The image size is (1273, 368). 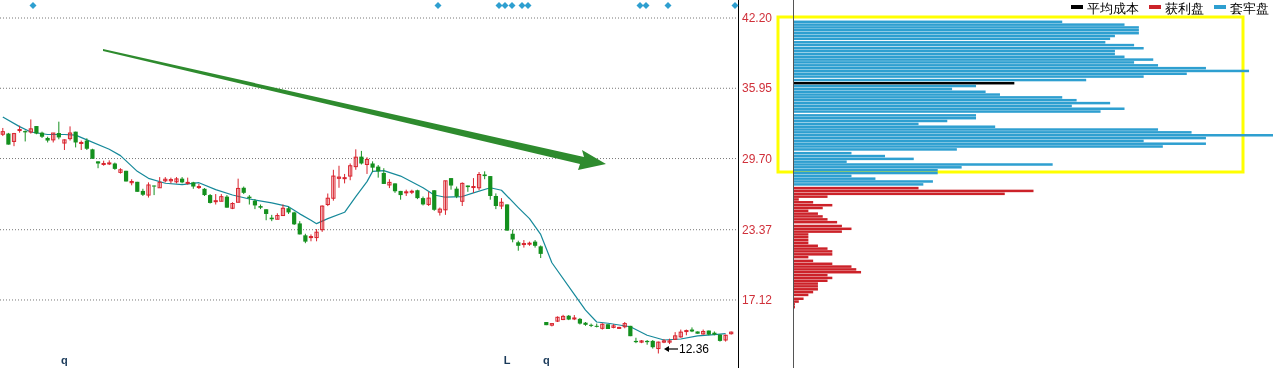 What do you see at coordinates (757, 158) in the screenshot?
I see `y-tick-label: 29.70` at bounding box center [757, 158].